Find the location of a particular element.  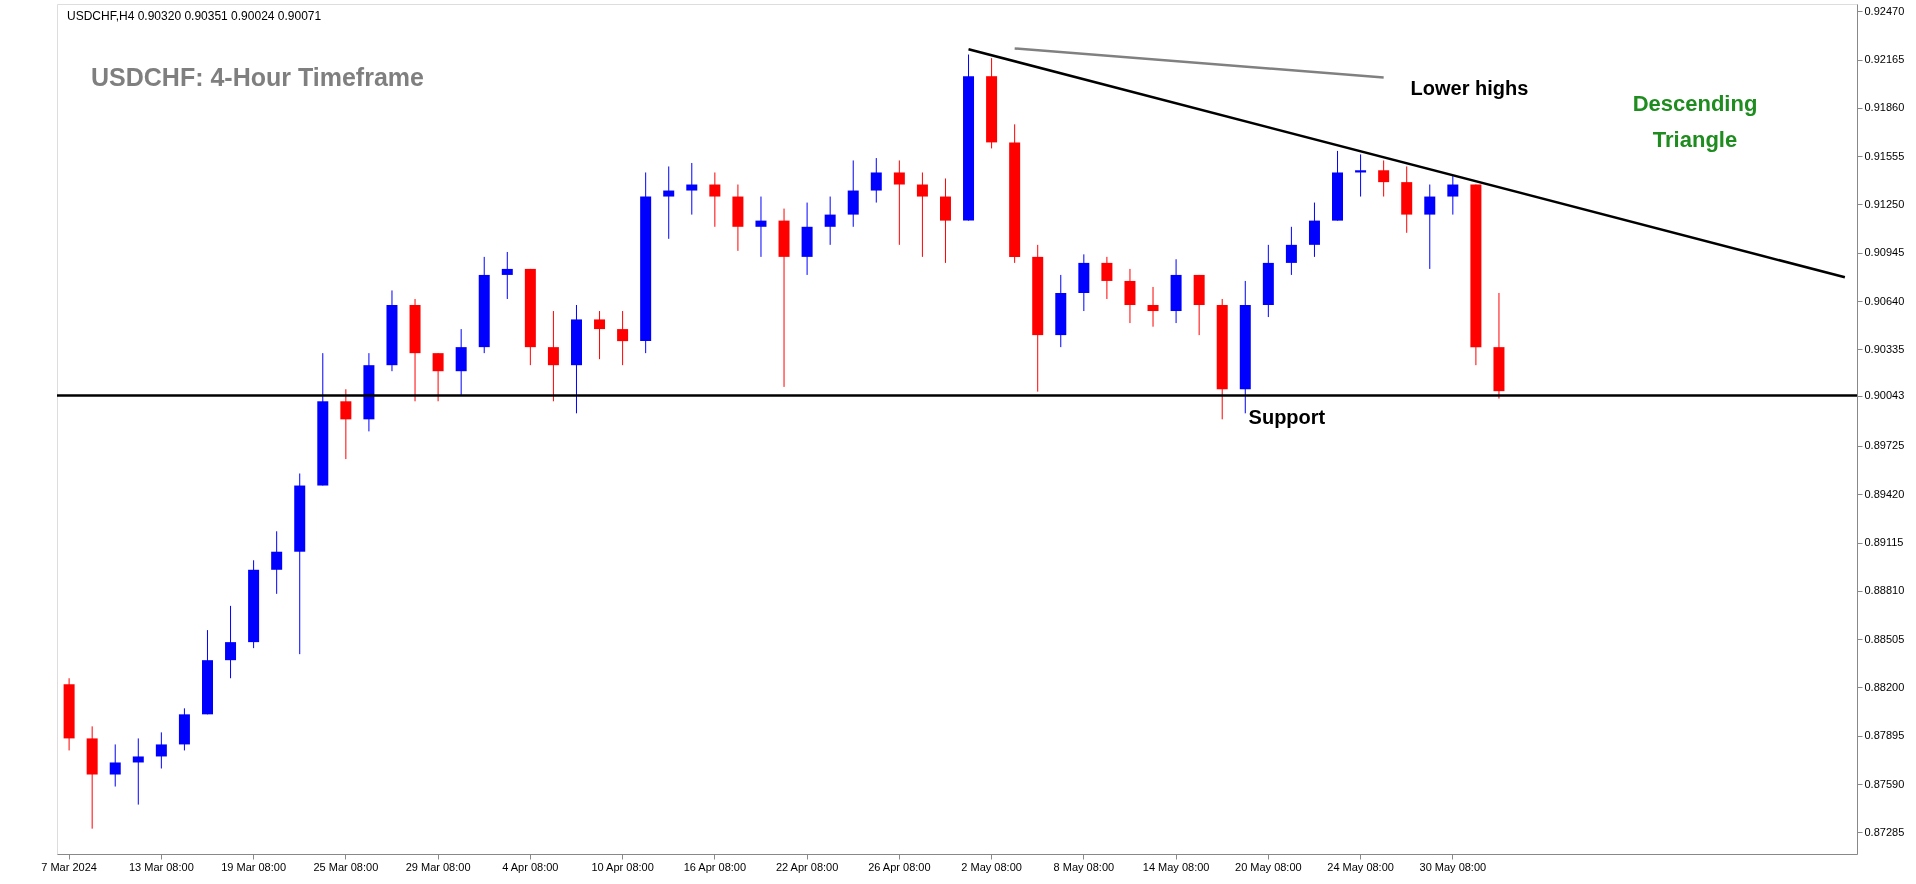

x-tick-label: 16 Apr 08:00 is located at coordinates (715, 866).